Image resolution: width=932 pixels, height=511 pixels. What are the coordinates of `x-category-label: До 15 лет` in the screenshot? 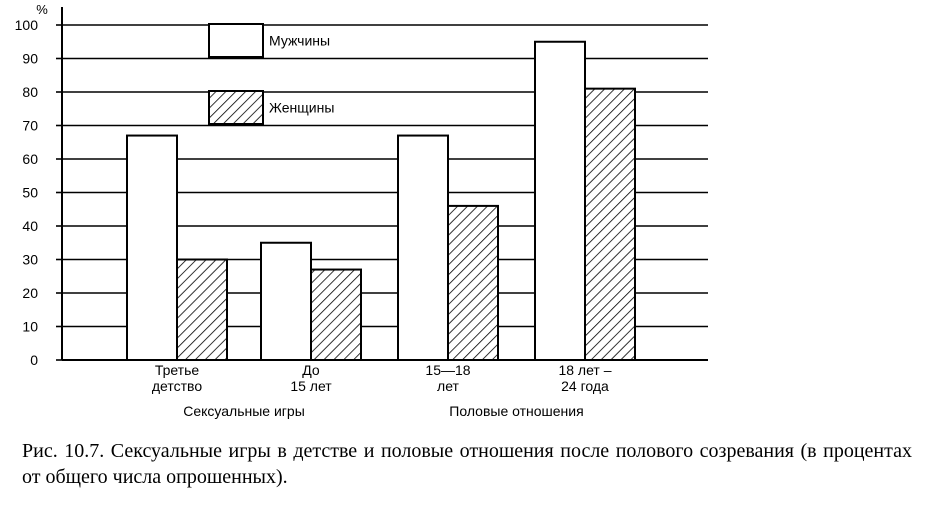 It's located at (311, 378).